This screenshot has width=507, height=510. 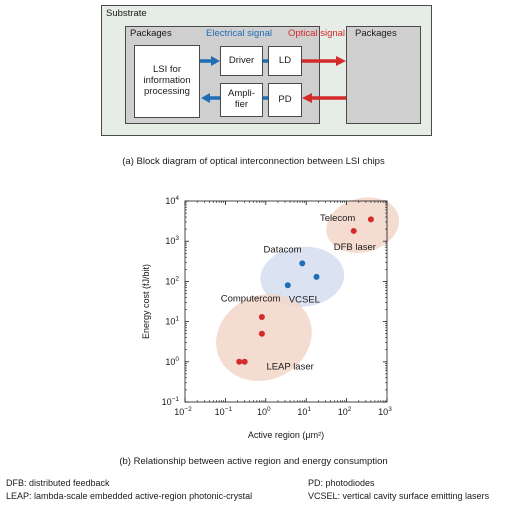 What do you see at coordinates (251, 298) in the screenshot?
I see `series-label-computercom: Computercom` at bounding box center [251, 298].